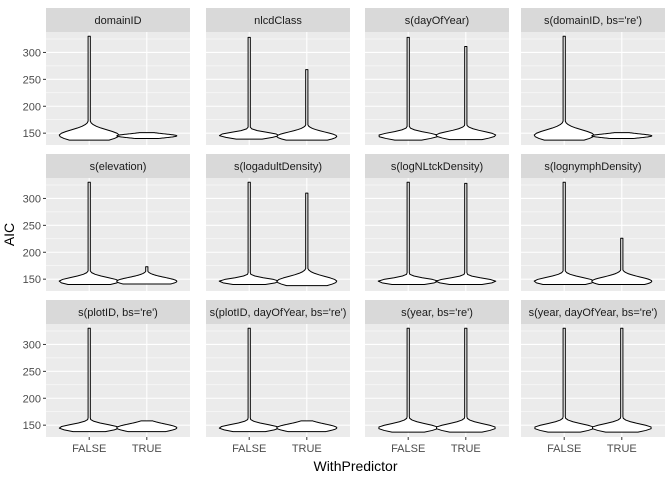 The height and width of the screenshot is (480, 672). I want to click on facet-title: s(logadultDensity), so click(278, 167).